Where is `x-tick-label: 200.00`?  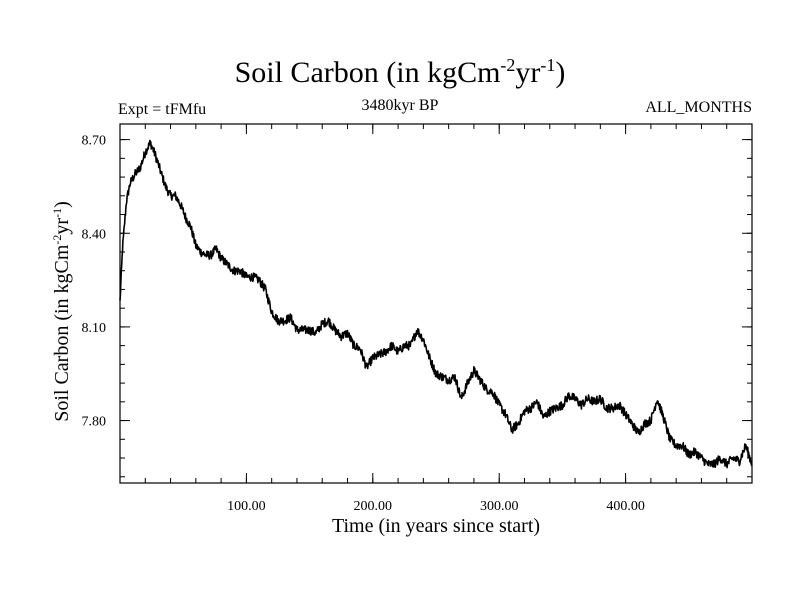 x-tick-label: 200.00 is located at coordinates (373, 506).